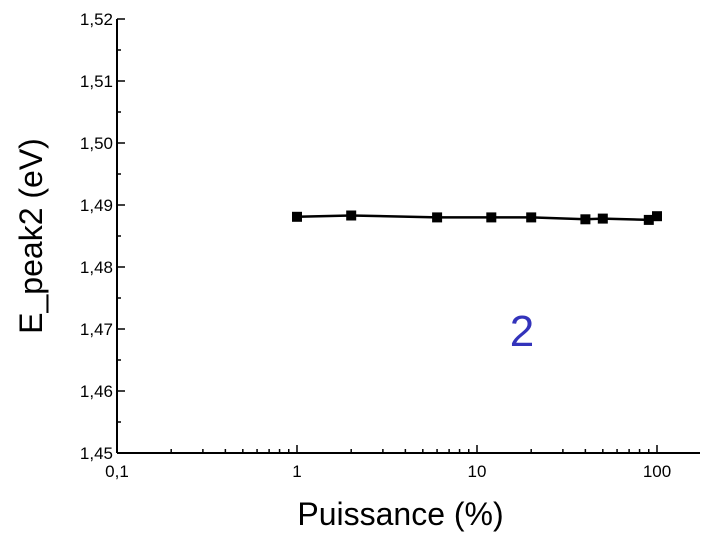  What do you see at coordinates (117, 471) in the screenshot?
I see `x-tick-label: 0,1` at bounding box center [117, 471].